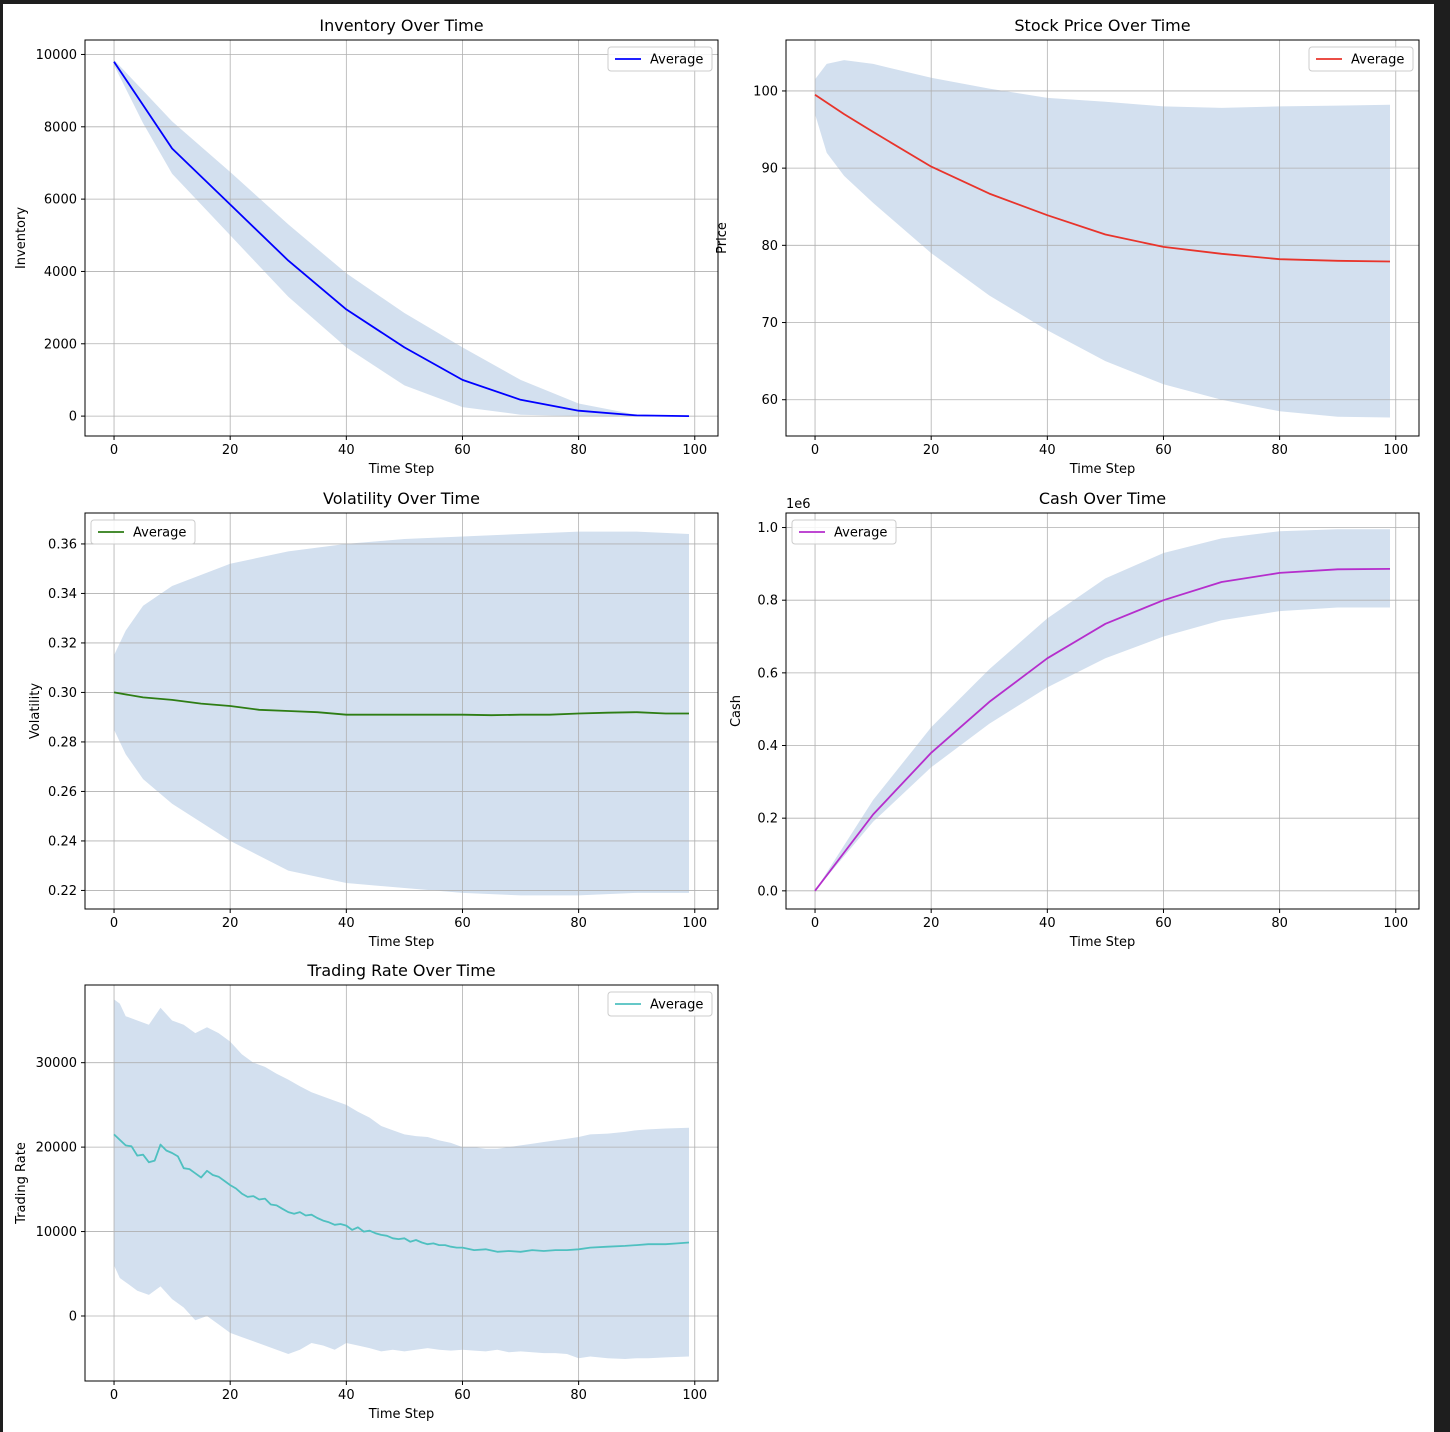 The height and width of the screenshot is (1432, 1450). What do you see at coordinates (401, 25) in the screenshot?
I see `chart-title: Inventory Over Time` at bounding box center [401, 25].